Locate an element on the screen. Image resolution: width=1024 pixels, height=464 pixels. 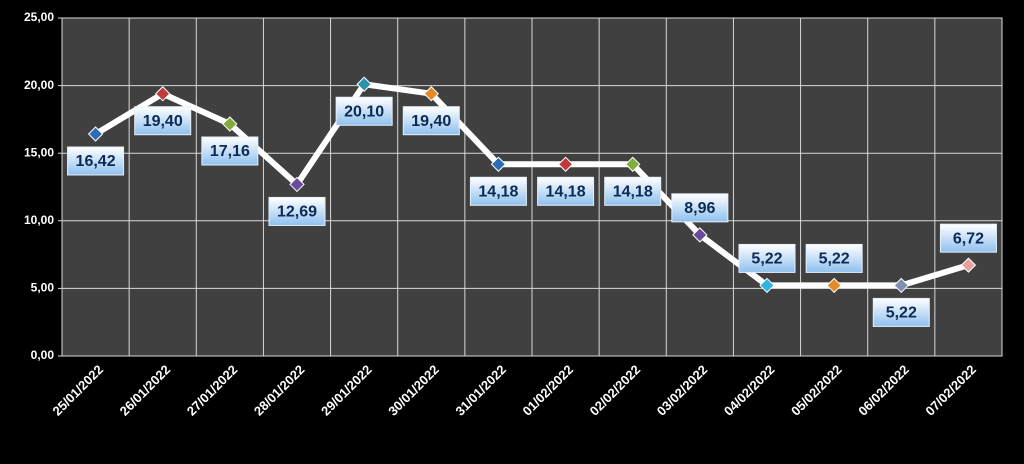
y-tick-label: 0,00 is located at coordinates (43, 355).